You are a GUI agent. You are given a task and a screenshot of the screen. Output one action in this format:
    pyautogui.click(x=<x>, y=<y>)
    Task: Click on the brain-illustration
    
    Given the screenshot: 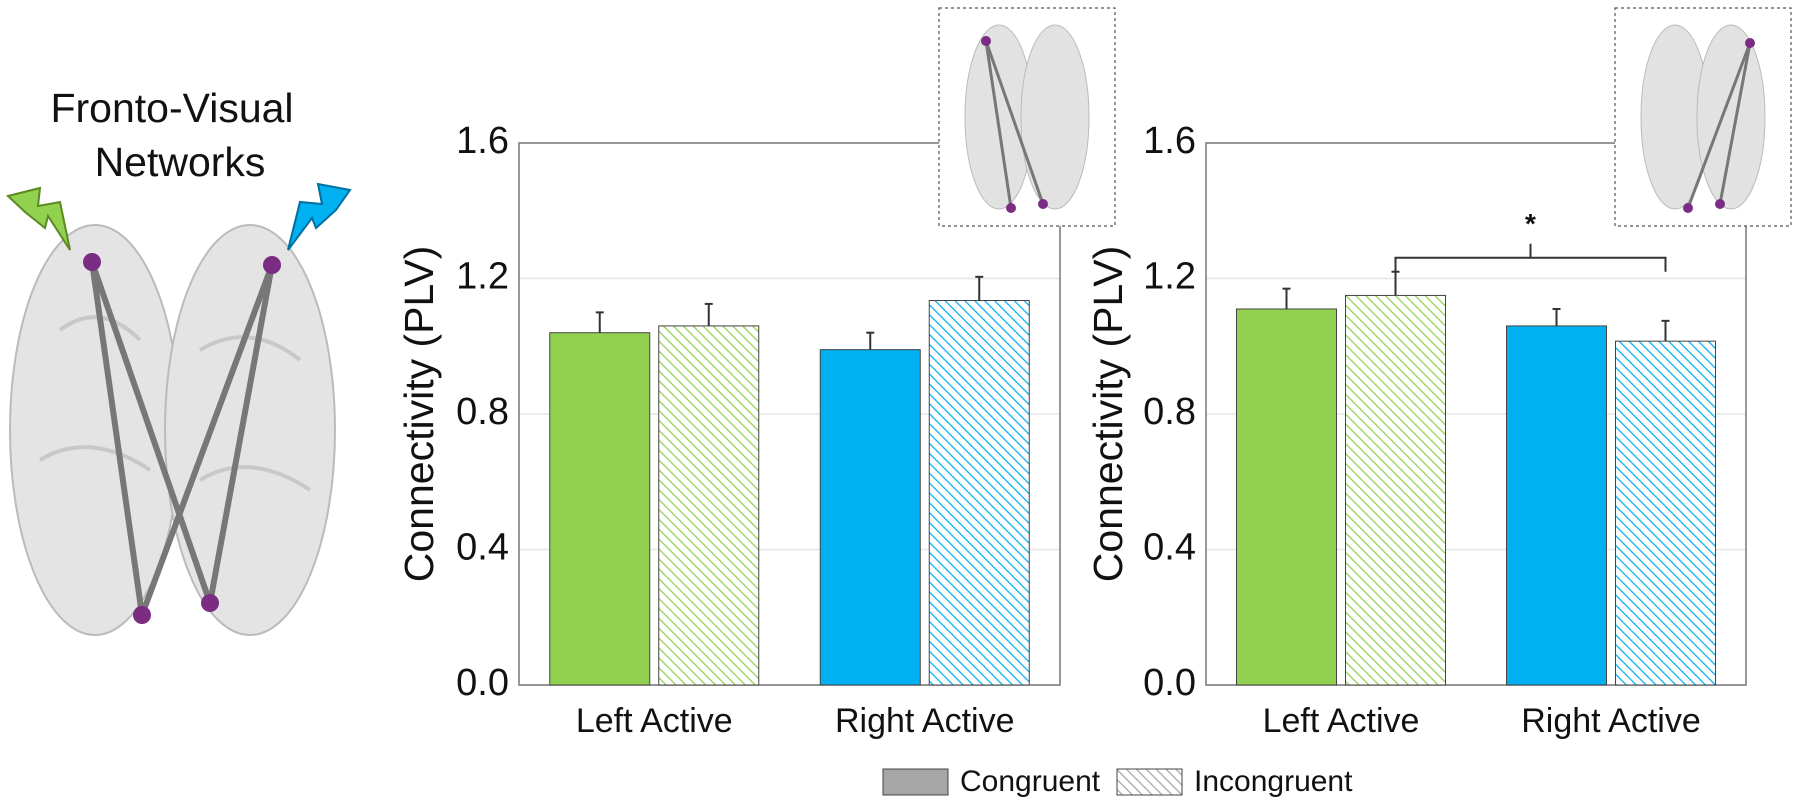 What is the action you would take?
    pyautogui.click(x=178, y=409)
    